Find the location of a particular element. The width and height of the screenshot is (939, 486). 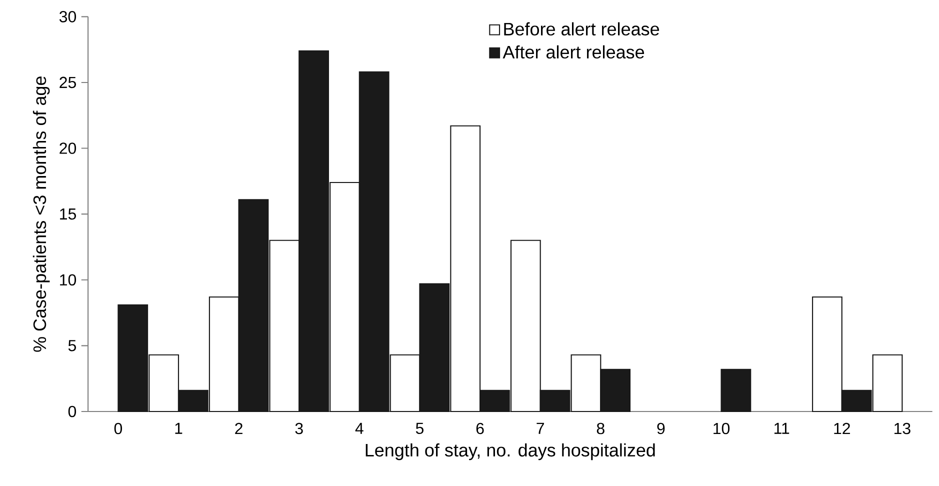

x-tick-label: 1 is located at coordinates (178, 428).